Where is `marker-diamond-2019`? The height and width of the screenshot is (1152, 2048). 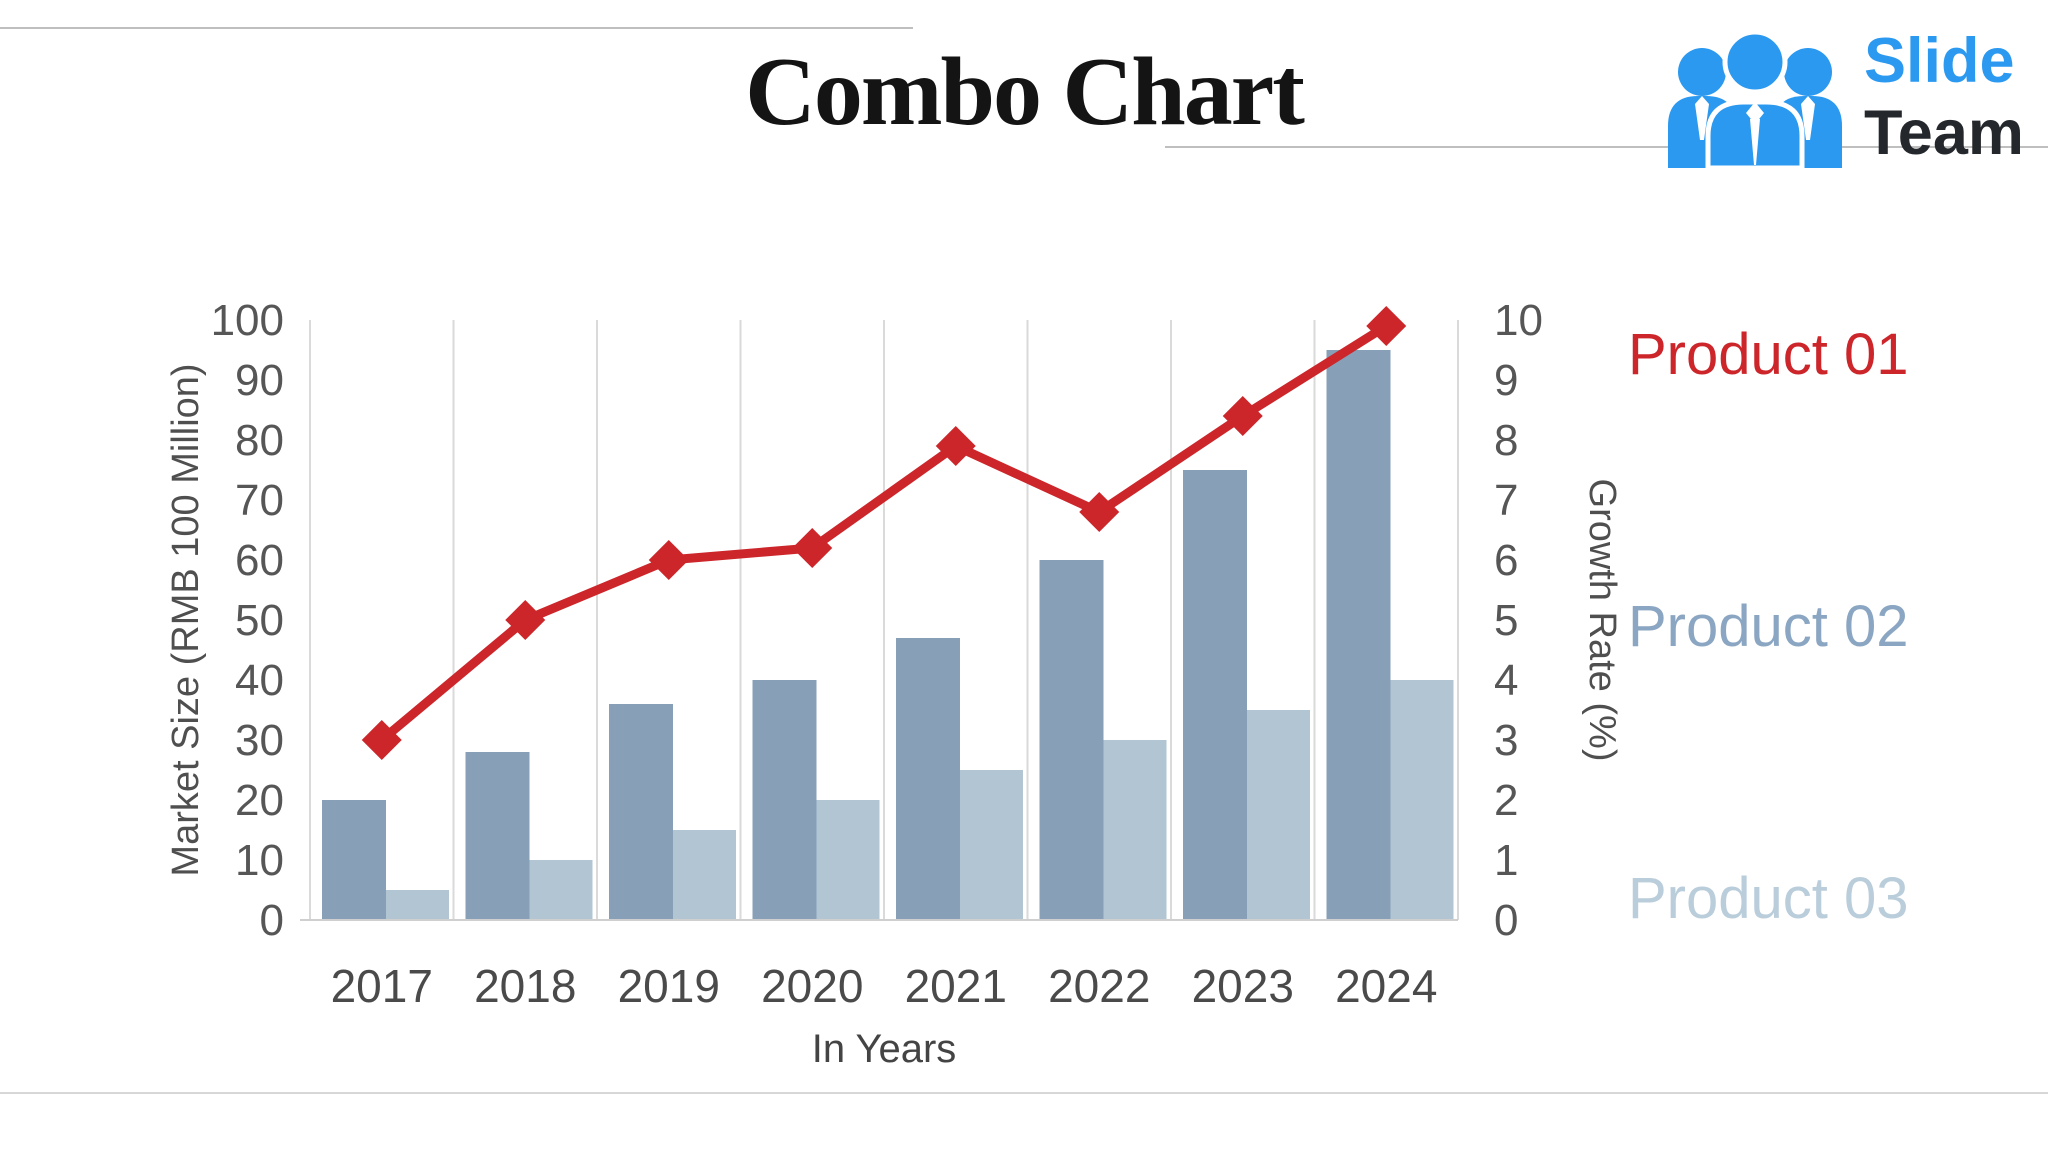
marker-diamond-2019 is located at coordinates (668, 560).